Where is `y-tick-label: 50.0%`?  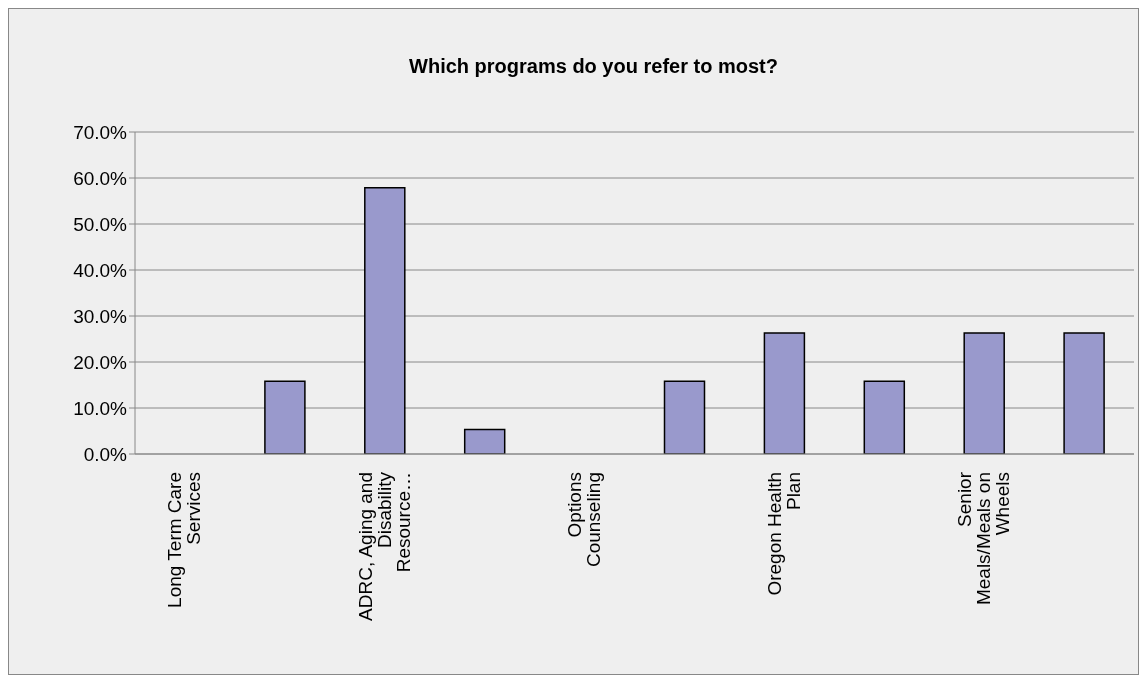 y-tick-label: 50.0% is located at coordinates (100, 224).